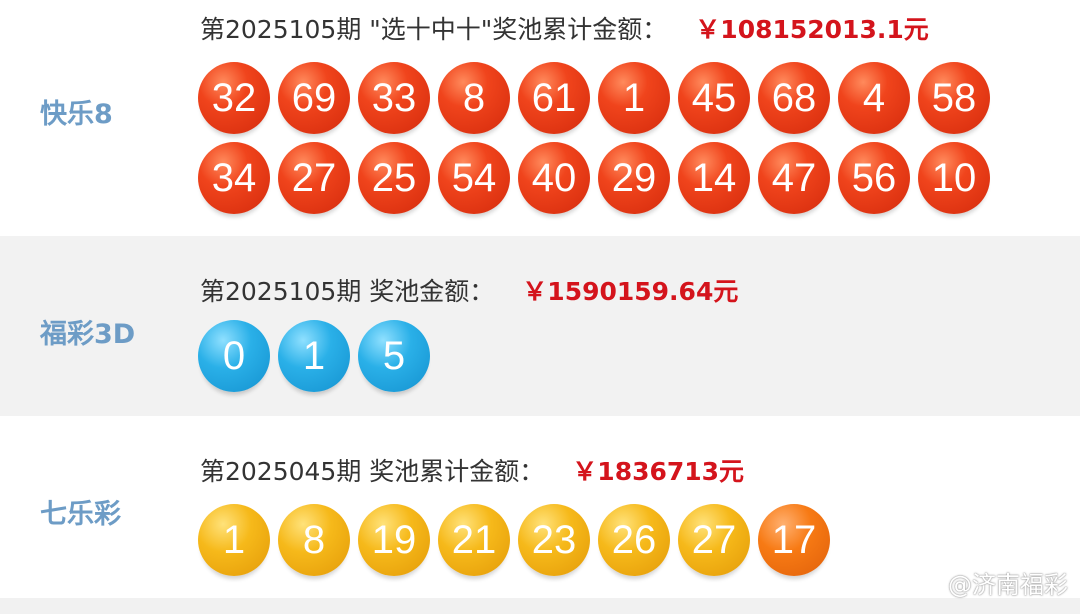 The width and height of the screenshot is (1080, 614). I want to click on ball: 58, so click(954, 98).